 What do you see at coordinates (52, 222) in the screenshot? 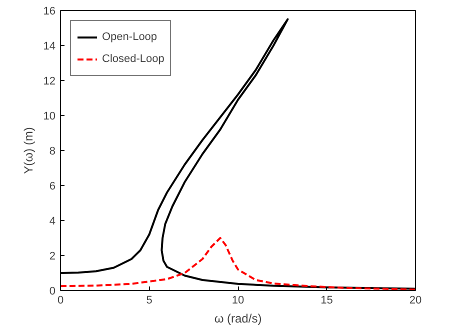
I see `y-tick-label: 4` at bounding box center [52, 222].